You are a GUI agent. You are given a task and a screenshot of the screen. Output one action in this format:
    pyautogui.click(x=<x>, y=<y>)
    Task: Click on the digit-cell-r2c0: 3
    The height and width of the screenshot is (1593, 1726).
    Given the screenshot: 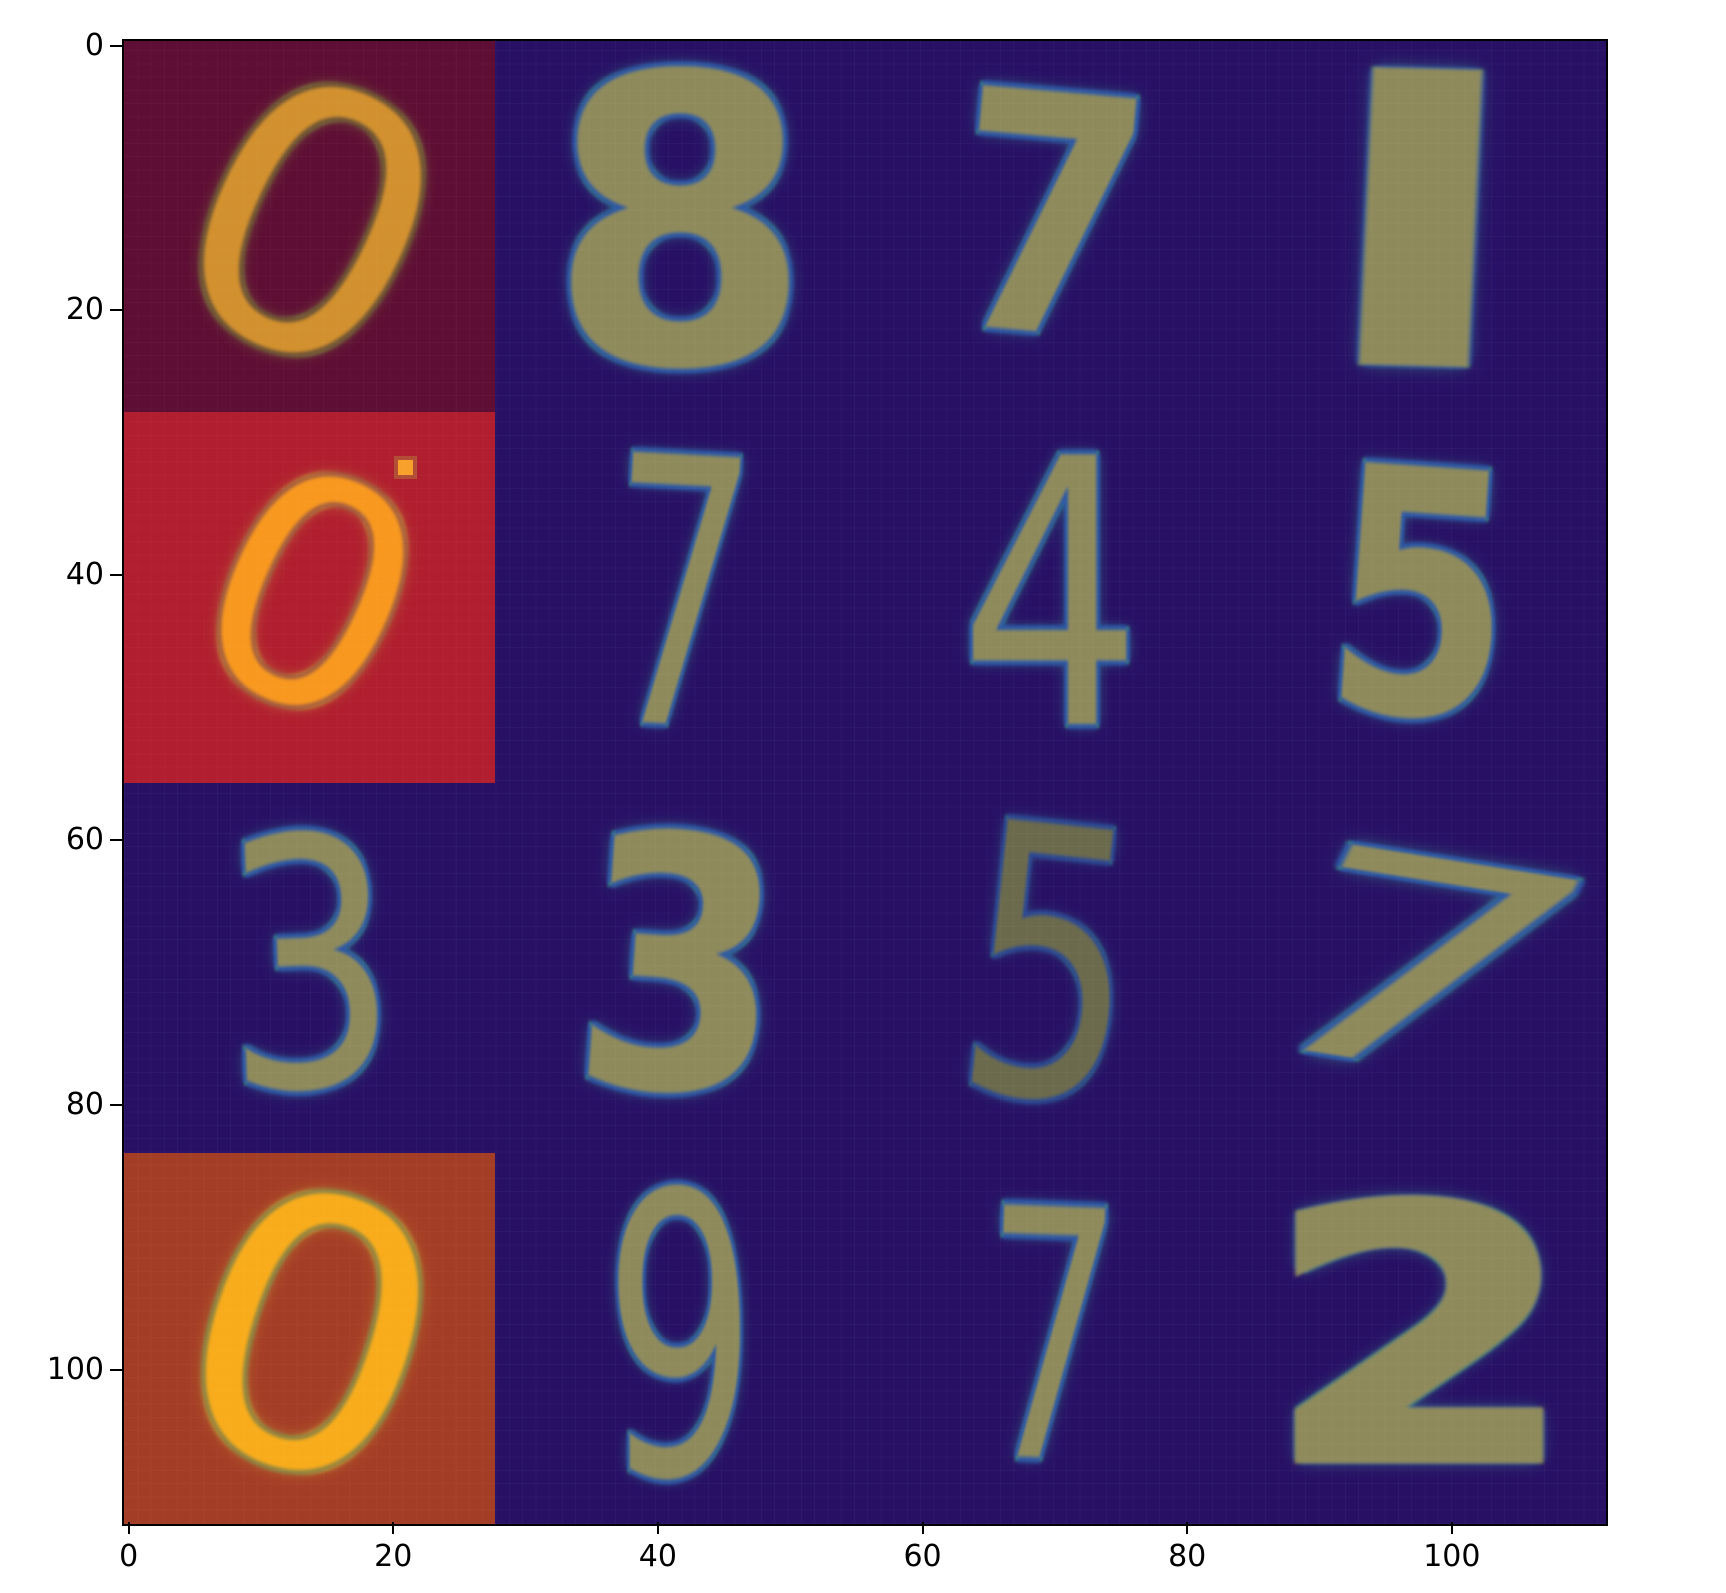 What is the action you would take?
    pyautogui.click(x=309, y=968)
    